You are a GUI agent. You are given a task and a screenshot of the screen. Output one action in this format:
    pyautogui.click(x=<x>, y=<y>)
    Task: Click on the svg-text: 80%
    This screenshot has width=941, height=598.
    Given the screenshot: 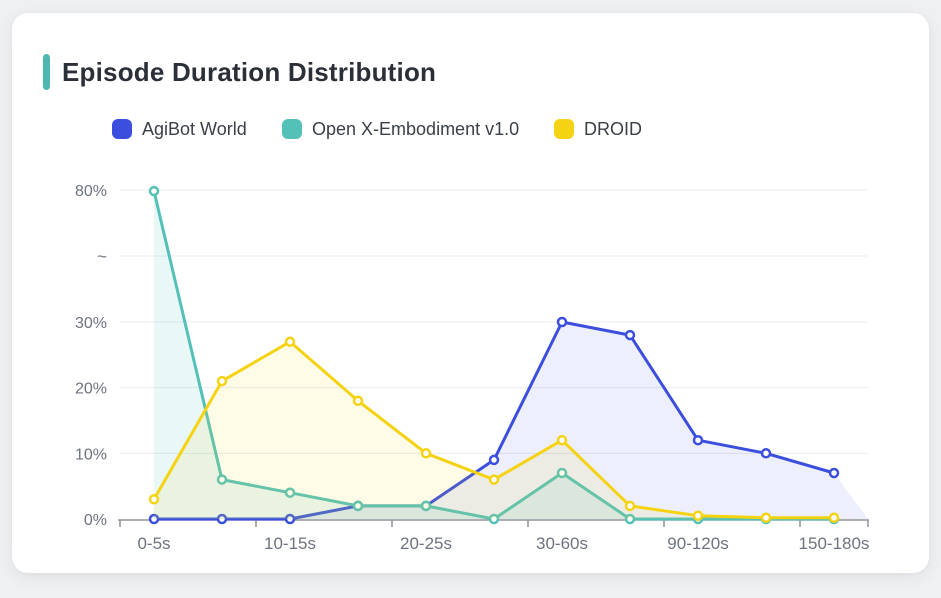 What is the action you would take?
    pyautogui.click(x=91, y=191)
    